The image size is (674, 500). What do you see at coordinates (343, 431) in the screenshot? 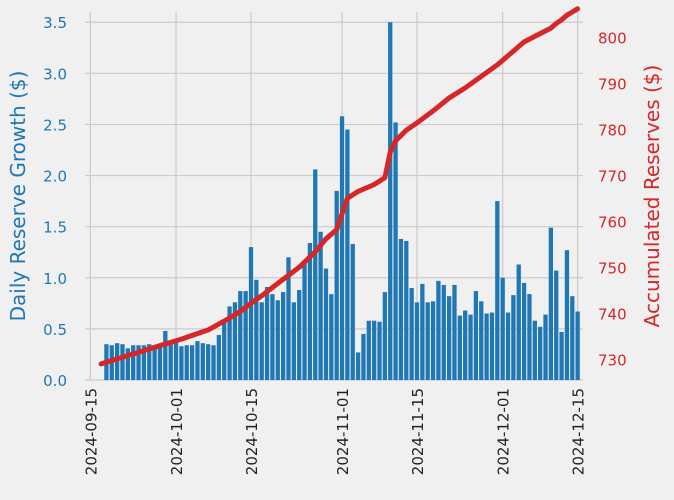
I see `x-tick-label: 2024-11-01` at bounding box center [343, 431].